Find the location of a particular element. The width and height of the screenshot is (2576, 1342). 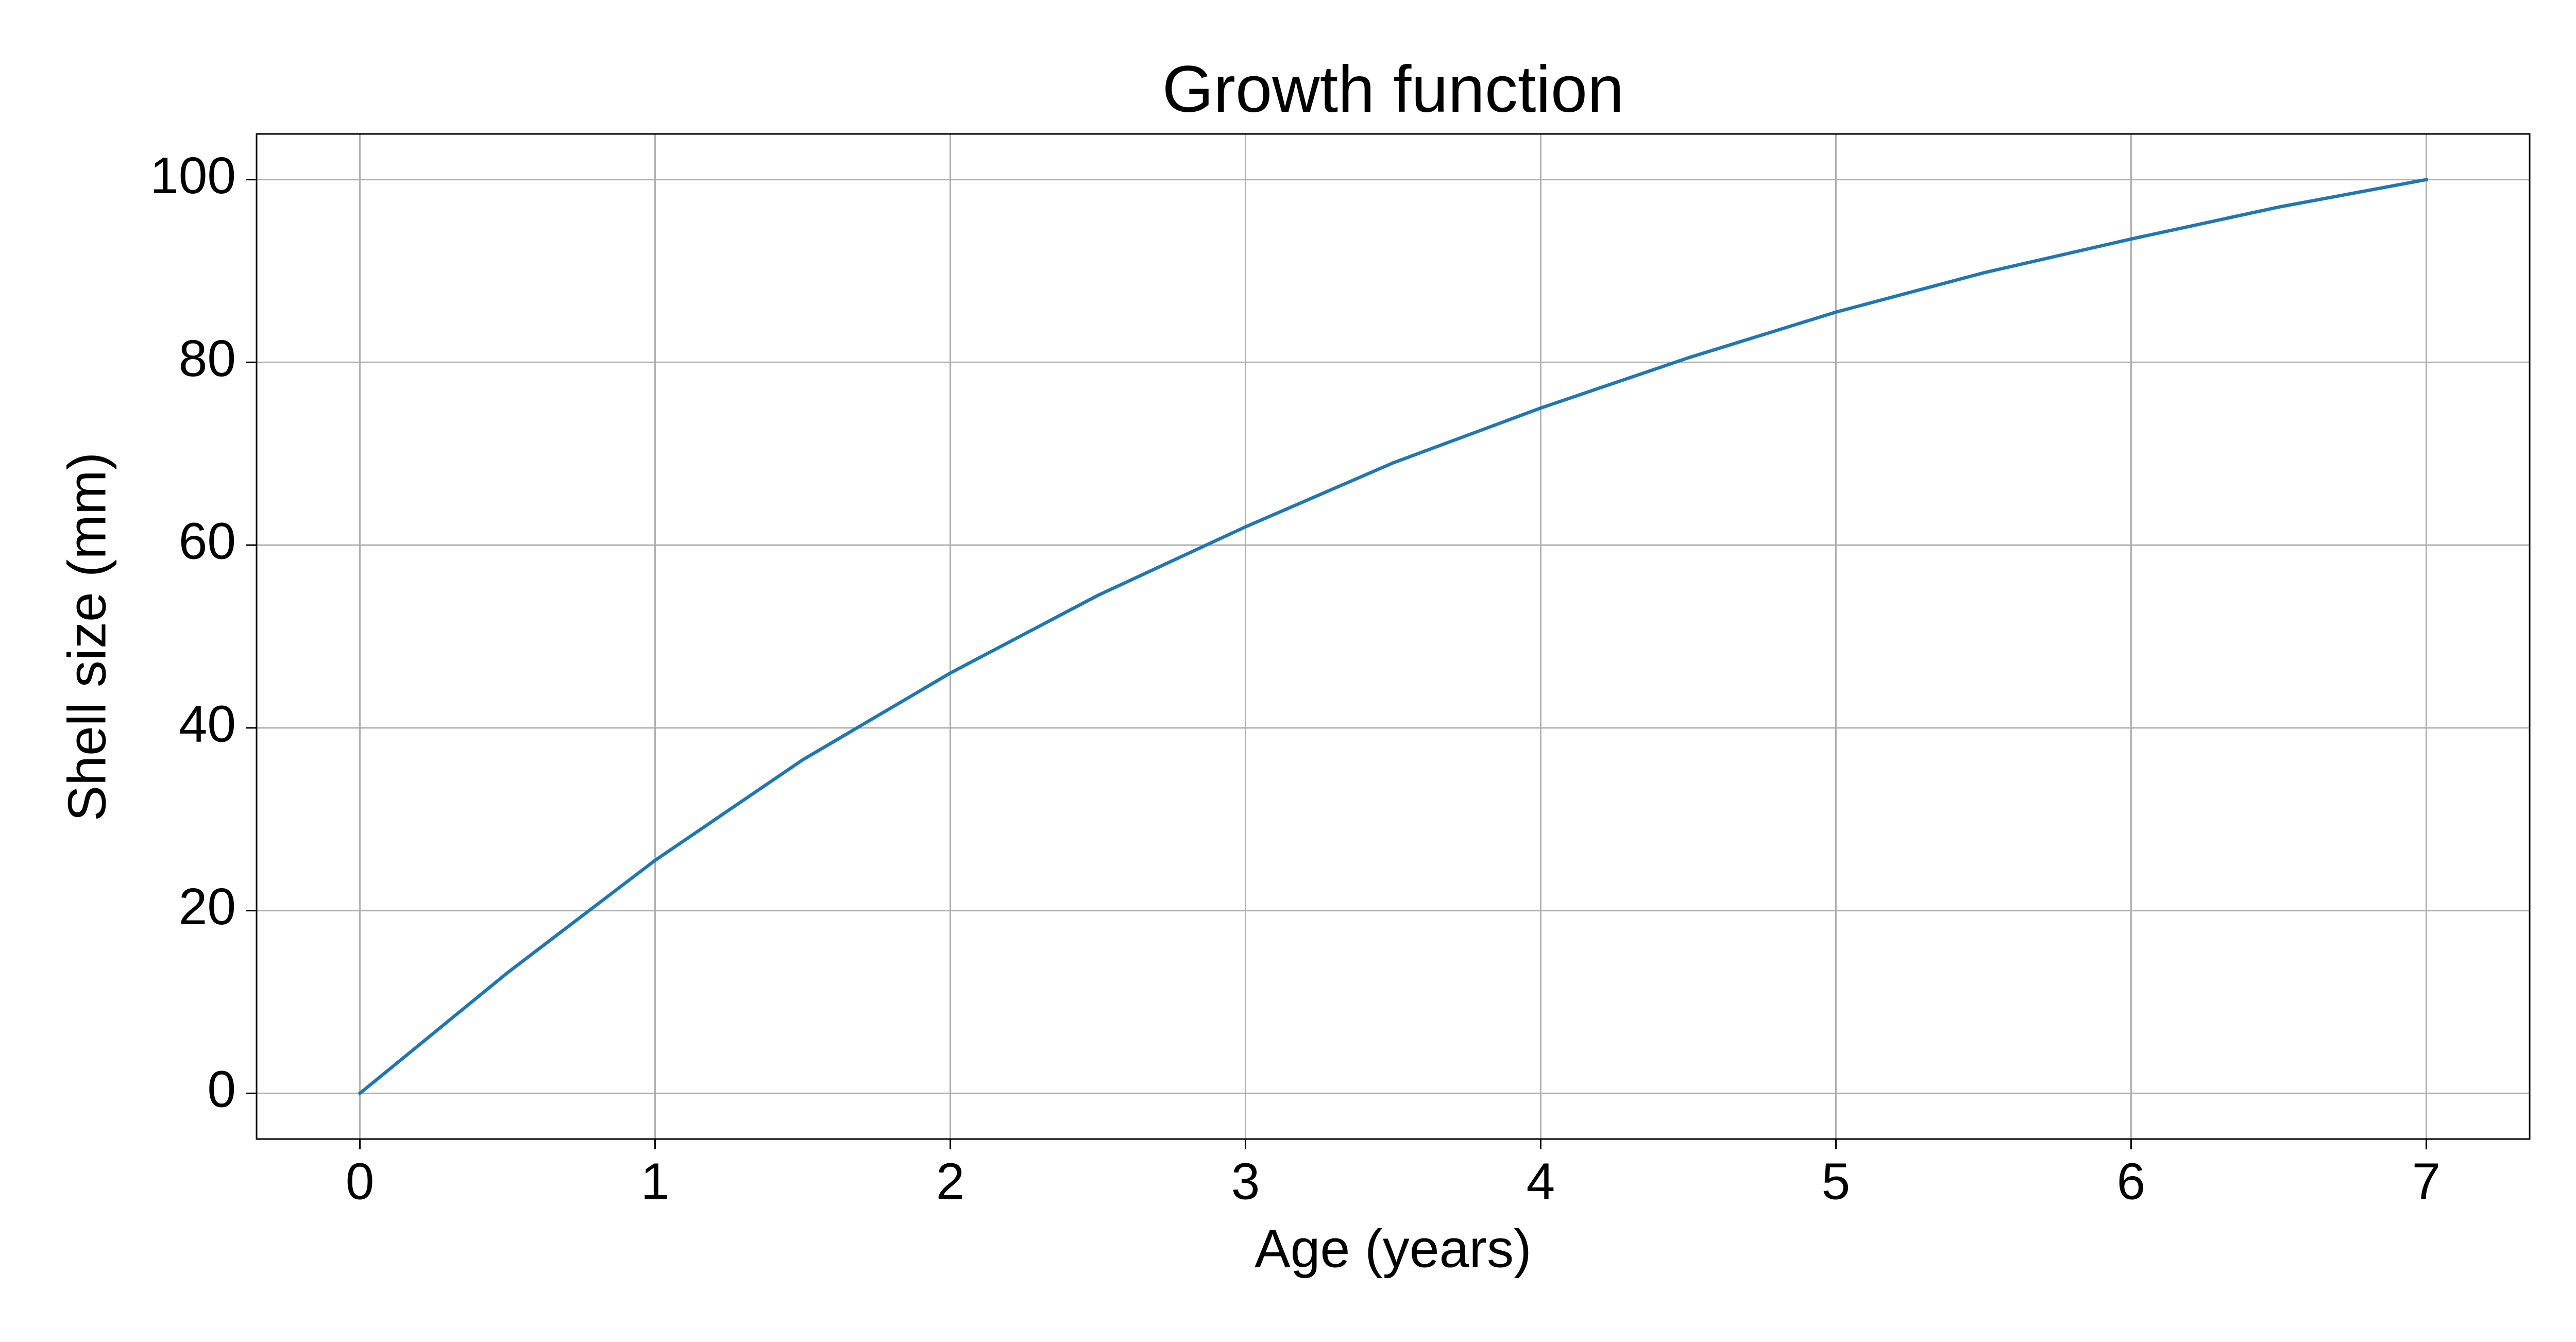

chart-title: Growth function is located at coordinates (1393, 89).